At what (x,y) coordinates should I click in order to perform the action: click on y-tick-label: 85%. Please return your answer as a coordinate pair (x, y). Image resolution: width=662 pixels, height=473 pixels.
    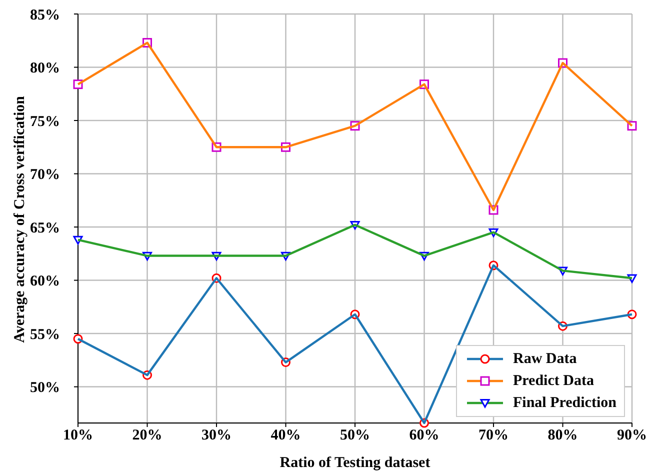
    Looking at the image, I should click on (45, 15).